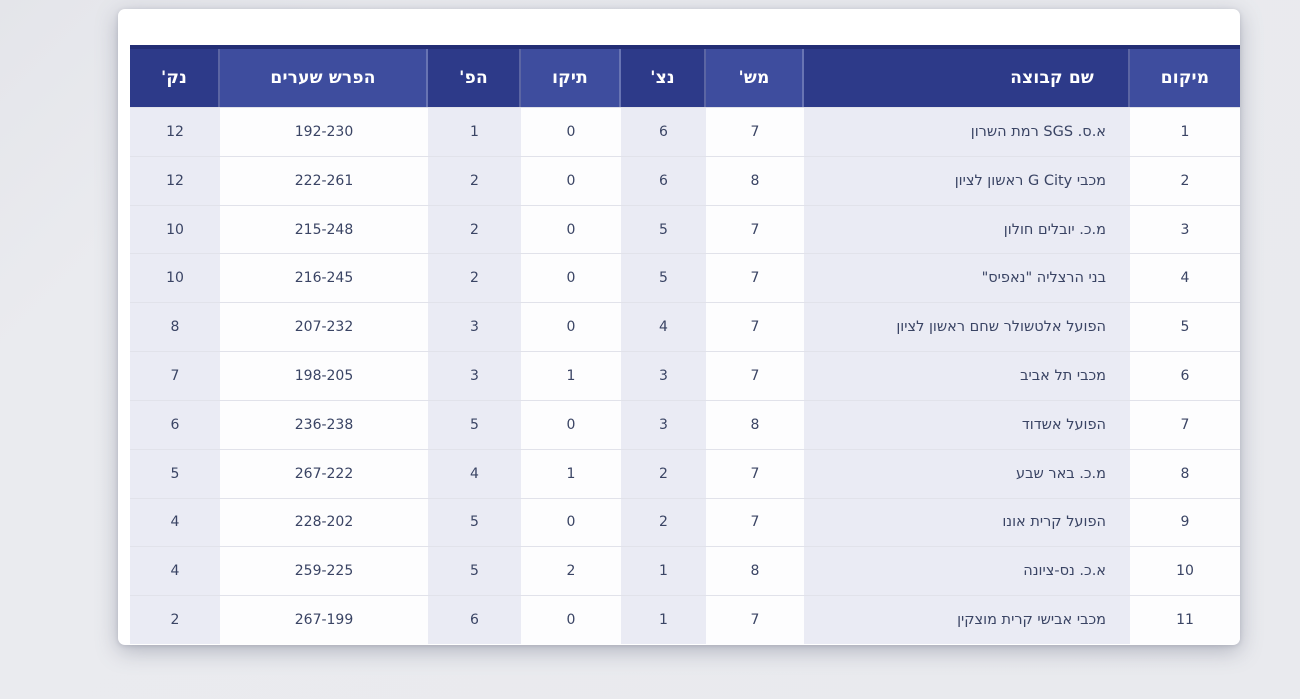  What do you see at coordinates (175, 131) in the screenshot?
I see `cell-points-row-1: 12` at bounding box center [175, 131].